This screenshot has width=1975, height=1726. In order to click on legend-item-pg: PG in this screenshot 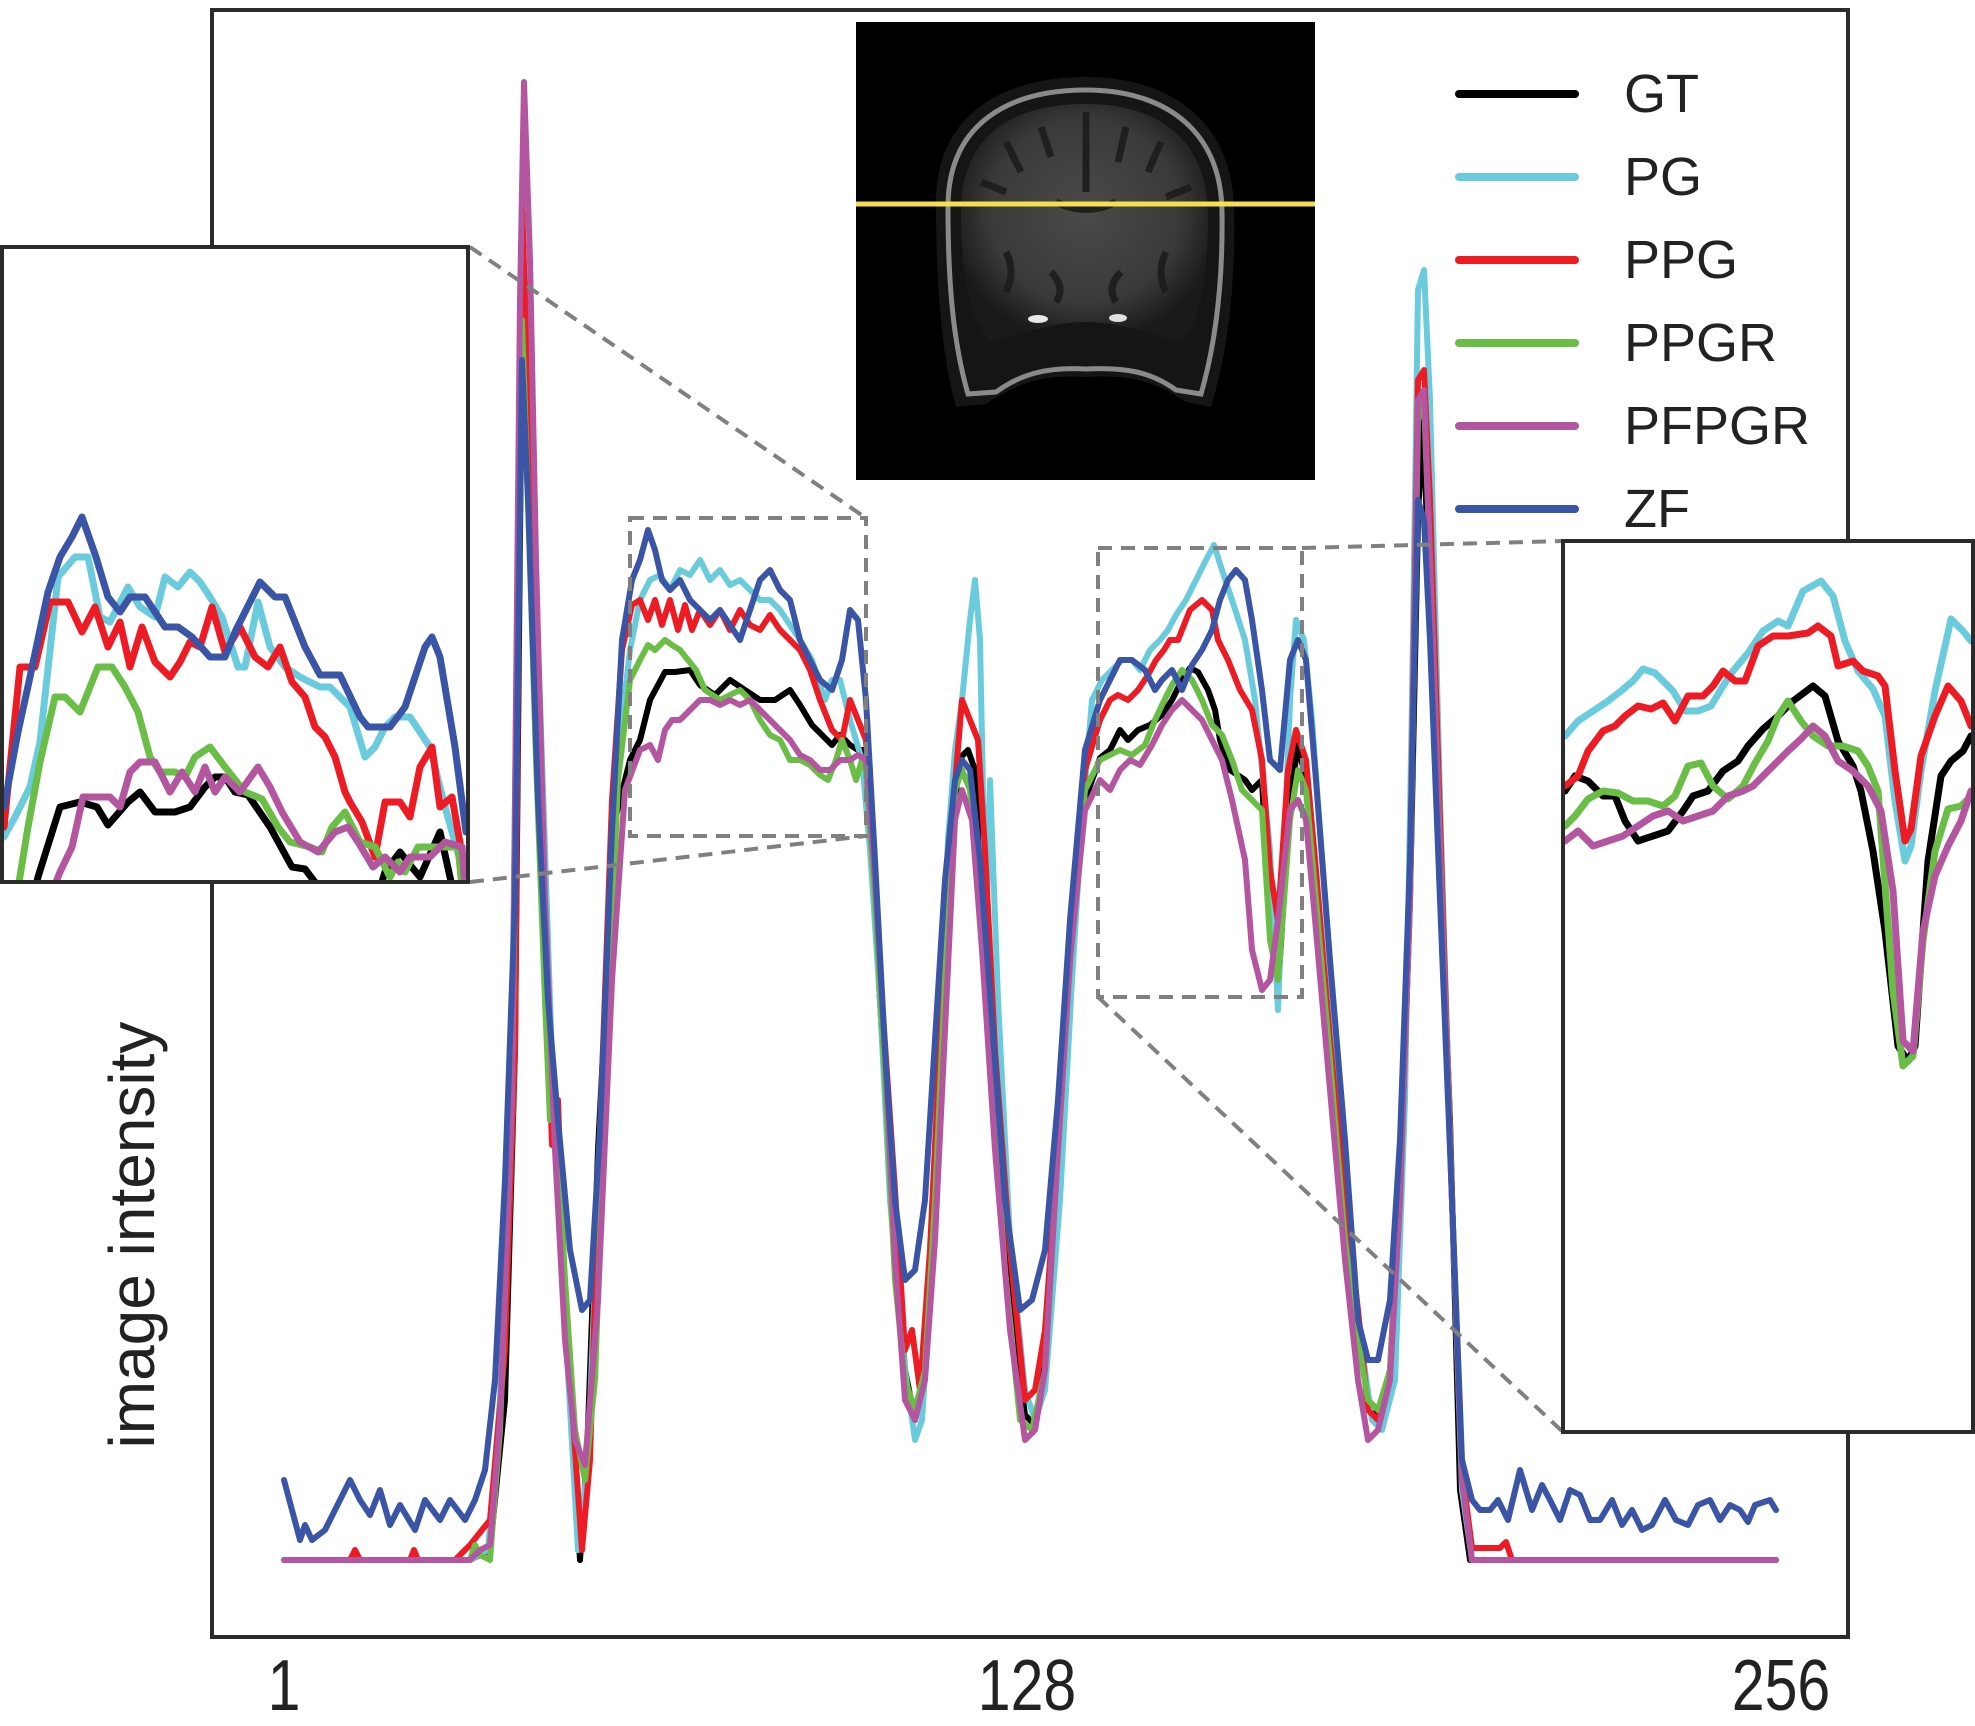, I will do `click(1632, 176)`.